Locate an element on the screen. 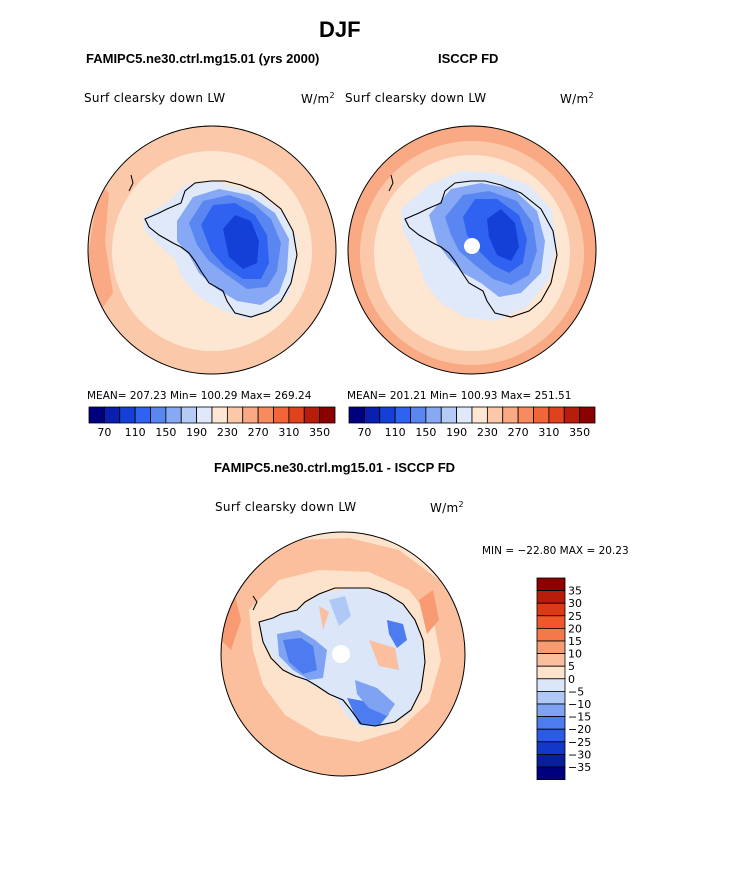 The width and height of the screenshot is (733, 882). diff-colorbar-tick-label: 5 is located at coordinates (571, 666).